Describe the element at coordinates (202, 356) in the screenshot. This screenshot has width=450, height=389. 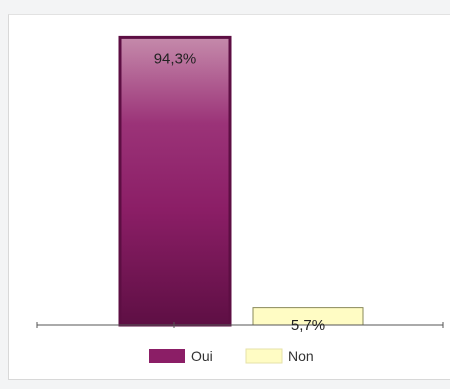
I see `legend-label-oui: Oui` at that location.